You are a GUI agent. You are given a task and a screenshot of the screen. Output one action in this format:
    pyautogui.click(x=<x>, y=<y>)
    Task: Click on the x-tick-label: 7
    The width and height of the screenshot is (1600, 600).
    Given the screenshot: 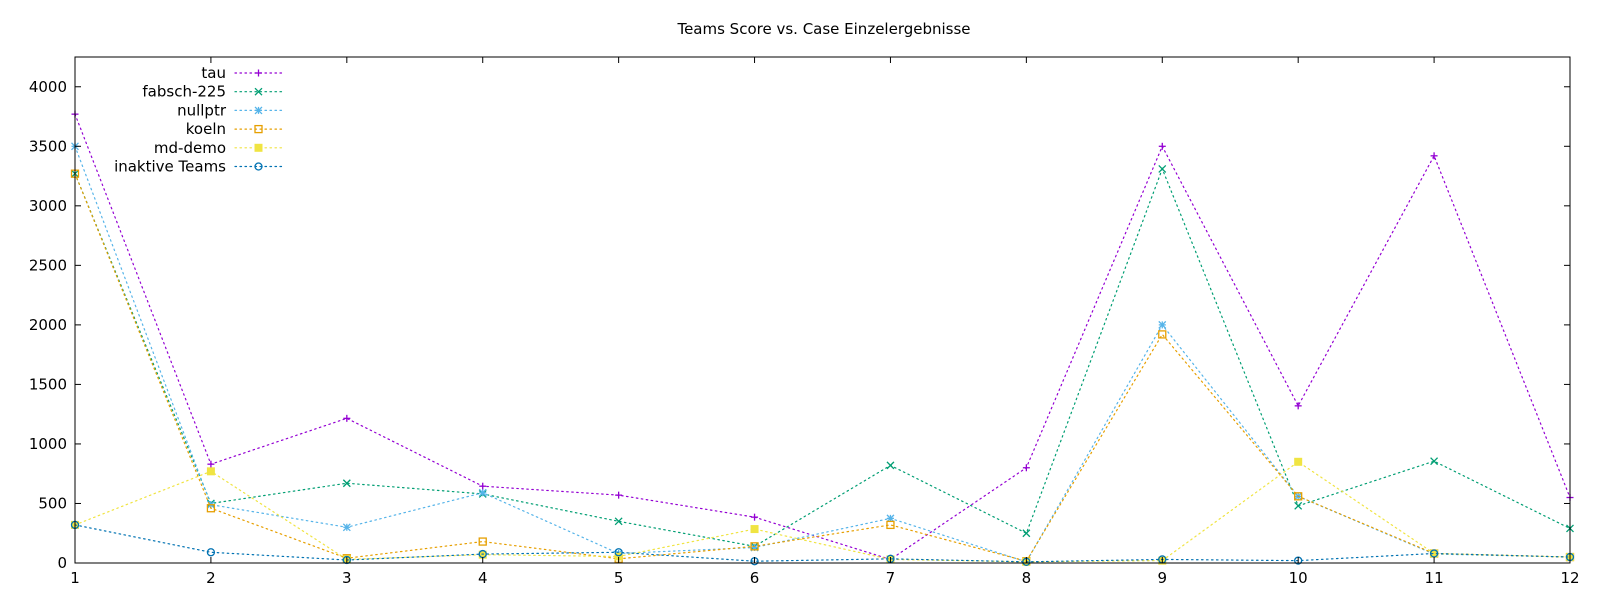 What is the action you would take?
    pyautogui.click(x=891, y=578)
    